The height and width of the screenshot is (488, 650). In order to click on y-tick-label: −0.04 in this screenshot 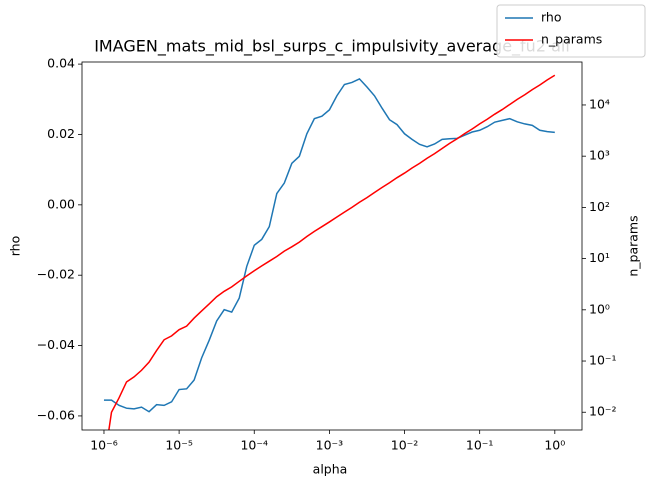, I will do `click(56, 344)`.